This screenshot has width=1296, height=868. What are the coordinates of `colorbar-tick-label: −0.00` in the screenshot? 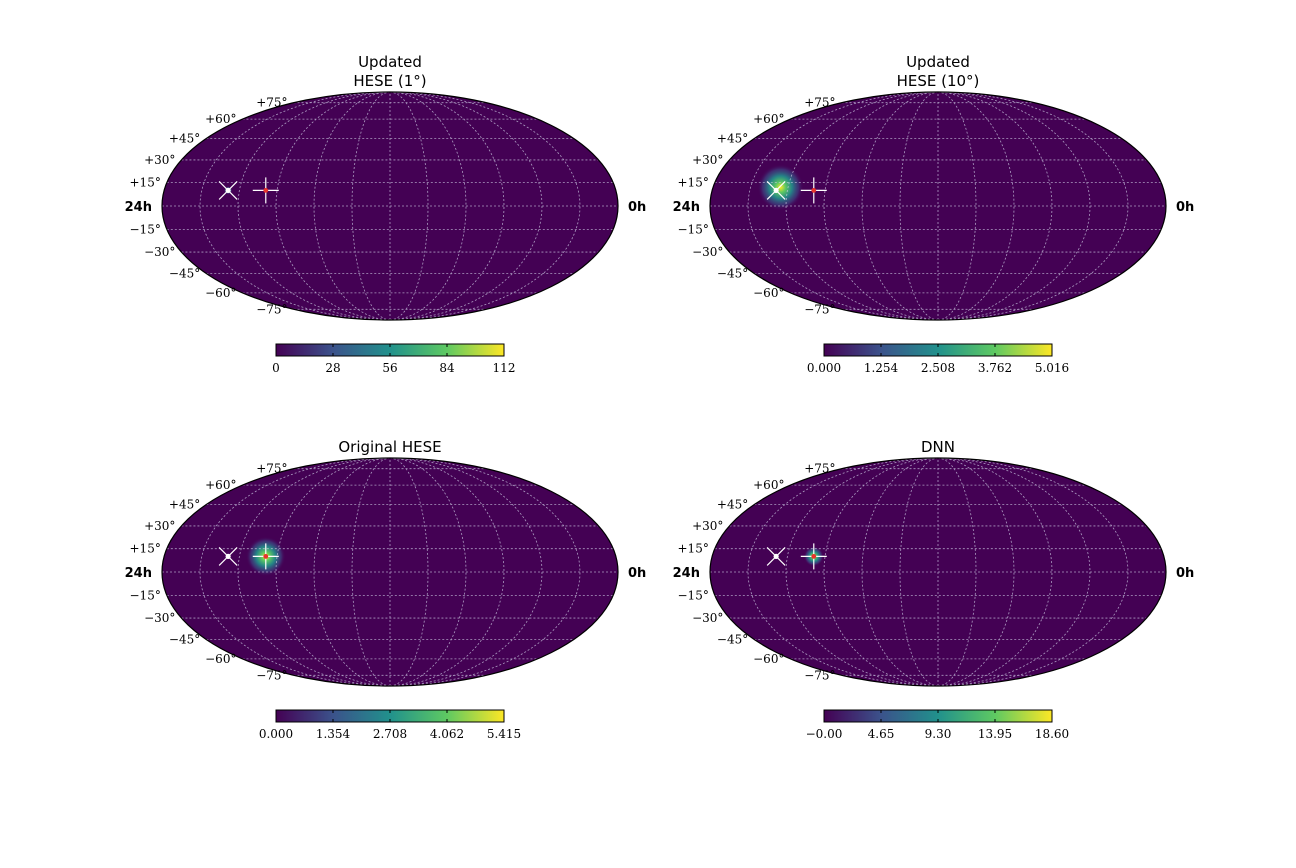 It's located at (824, 734).